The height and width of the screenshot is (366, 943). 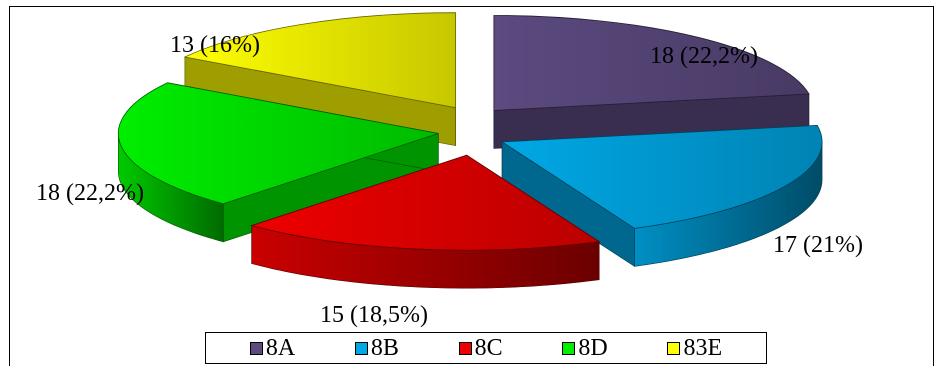 What do you see at coordinates (704, 56) in the screenshot?
I see `data-label-8A: 18 (22,2%)` at bounding box center [704, 56].